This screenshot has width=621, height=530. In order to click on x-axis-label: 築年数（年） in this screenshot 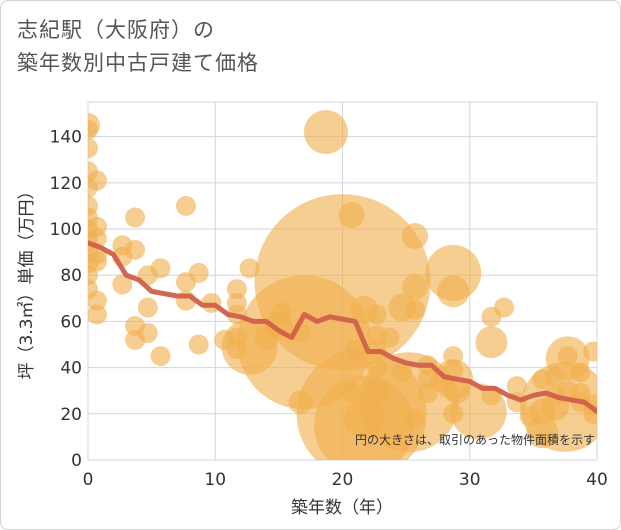, I will do `click(342, 508)`.